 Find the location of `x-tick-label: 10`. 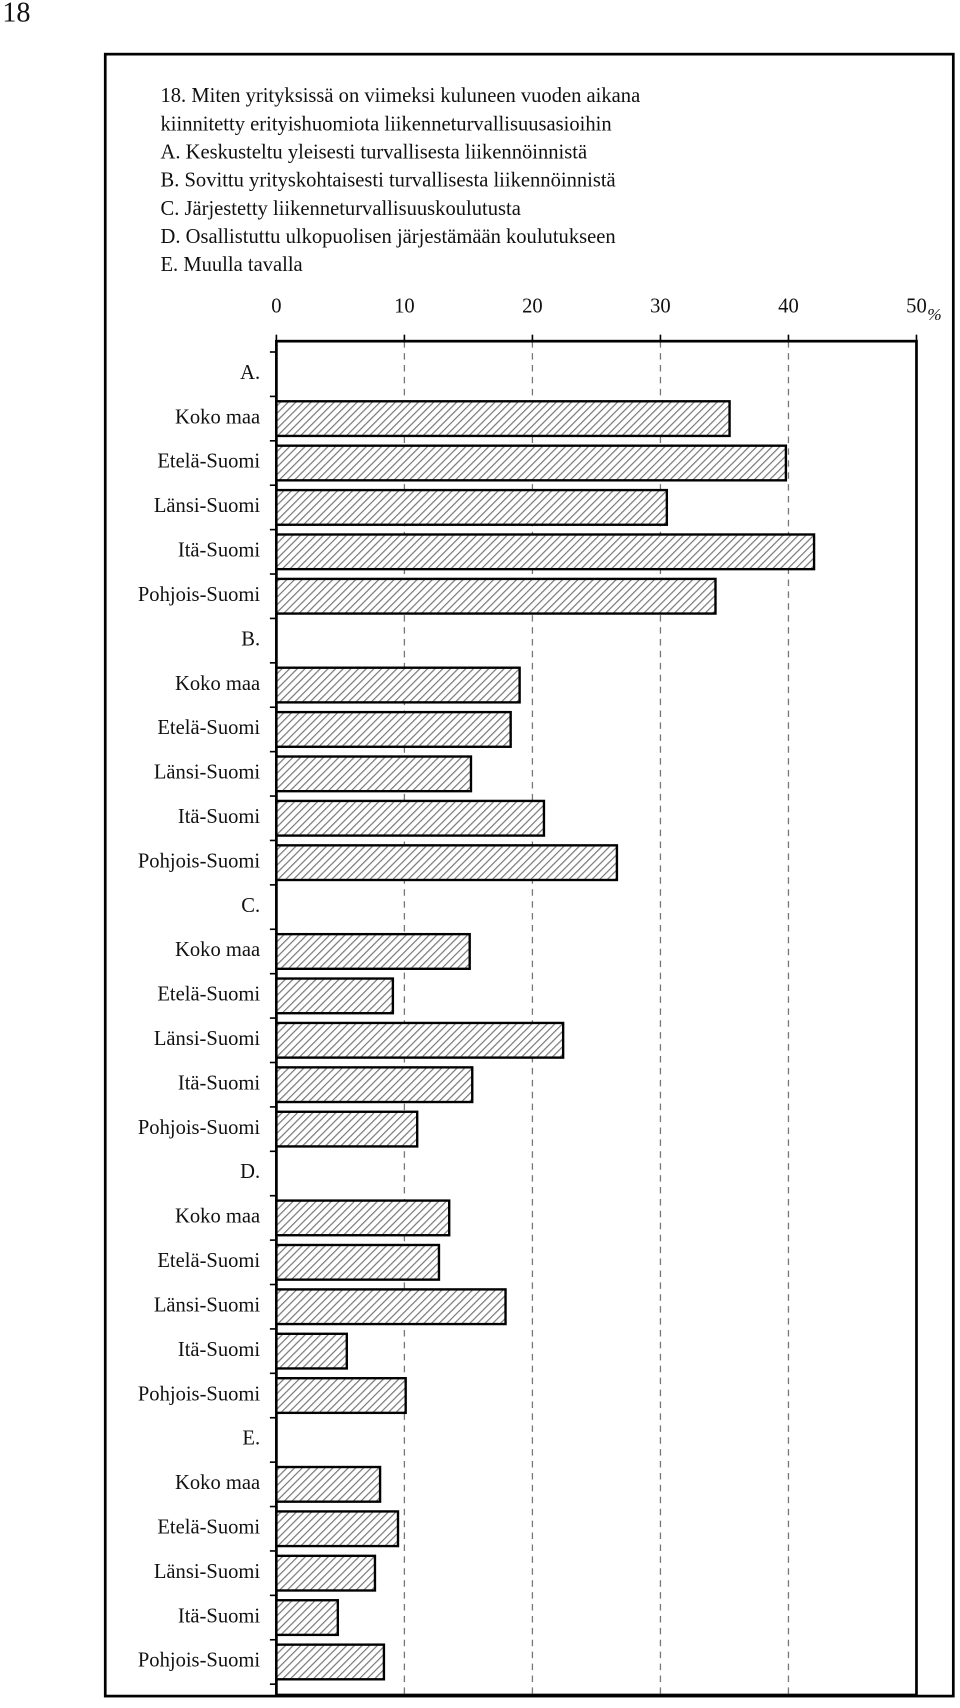

x-tick-label: 10 is located at coordinates (404, 306).